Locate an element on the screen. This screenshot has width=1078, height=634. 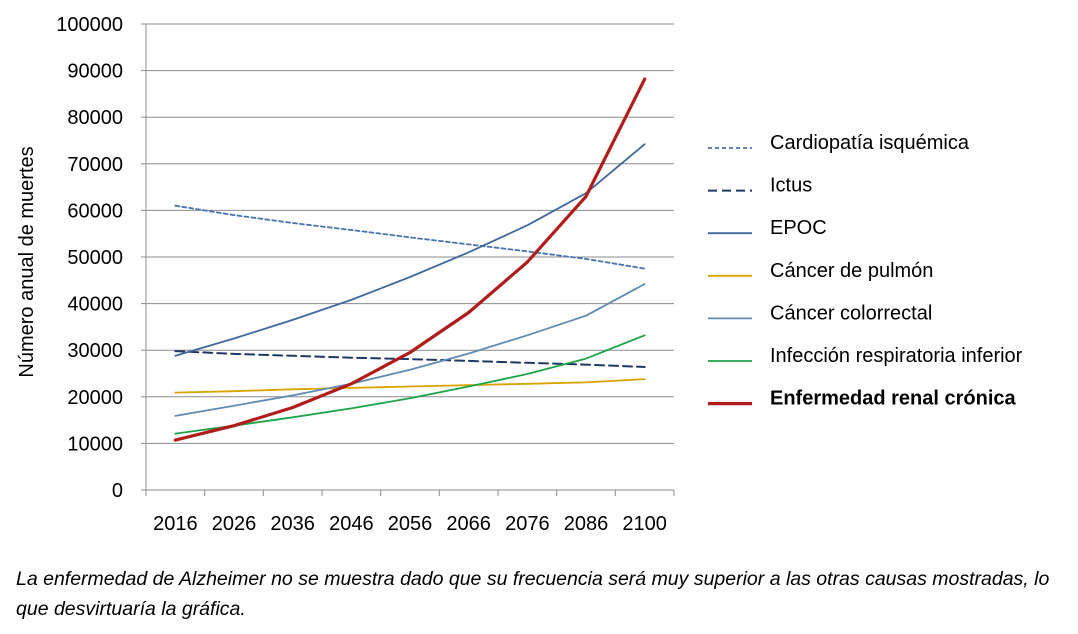
y-tick-label: 50000 is located at coordinates (95, 258).